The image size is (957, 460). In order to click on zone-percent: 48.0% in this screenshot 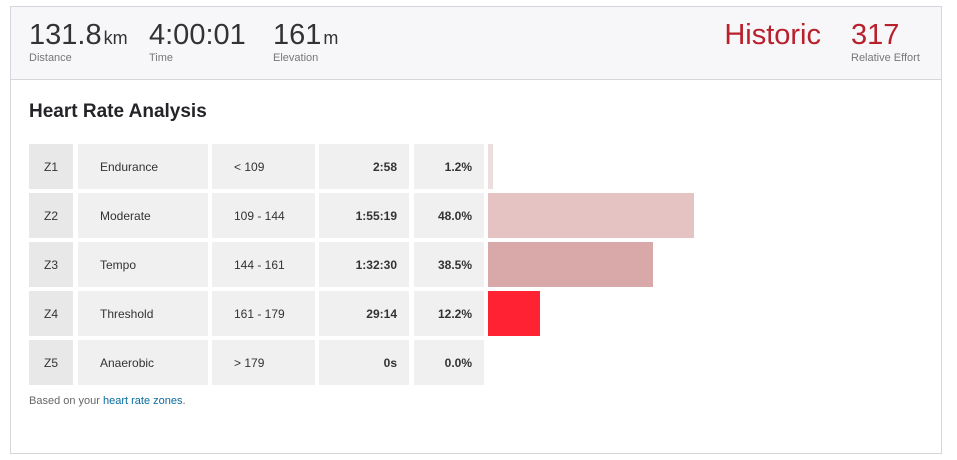, I will do `click(449, 215)`.